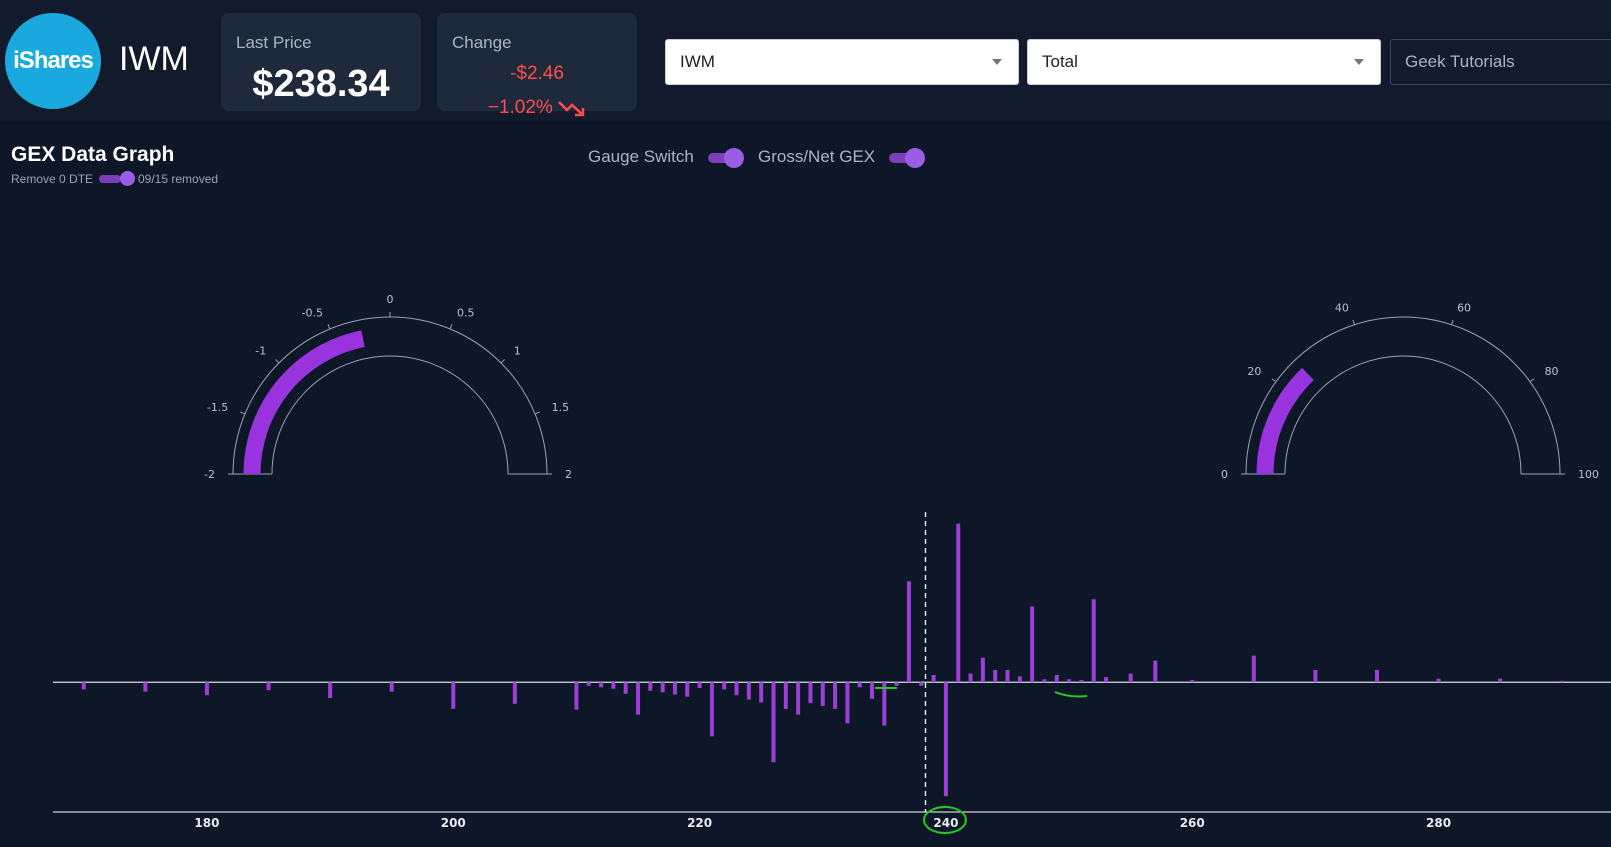 This screenshot has height=847, width=1611. Describe the element at coordinates (117, 180) in the screenshot. I see `remove-dte-toggle` at that location.